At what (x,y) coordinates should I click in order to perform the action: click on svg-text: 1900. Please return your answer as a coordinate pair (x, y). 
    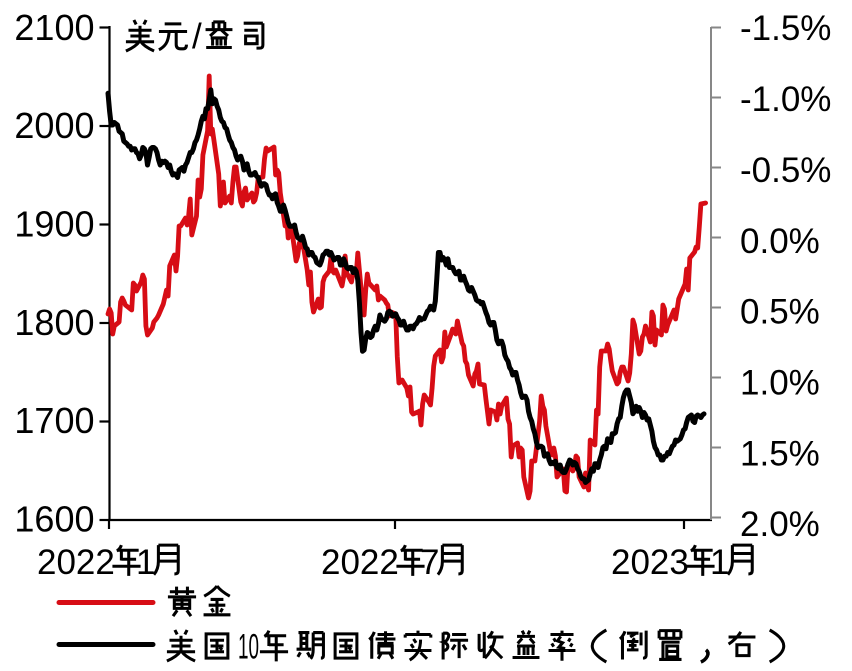
    Looking at the image, I should click on (54, 224).